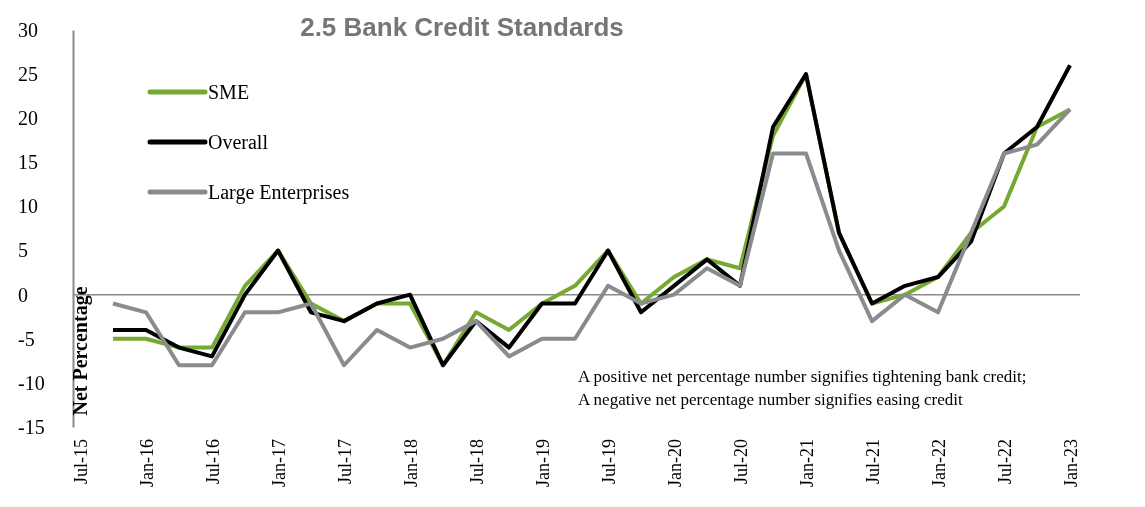 The width and height of the screenshot is (1145, 507). I want to click on x-tick-label: Jan-23, so click(1070, 463).